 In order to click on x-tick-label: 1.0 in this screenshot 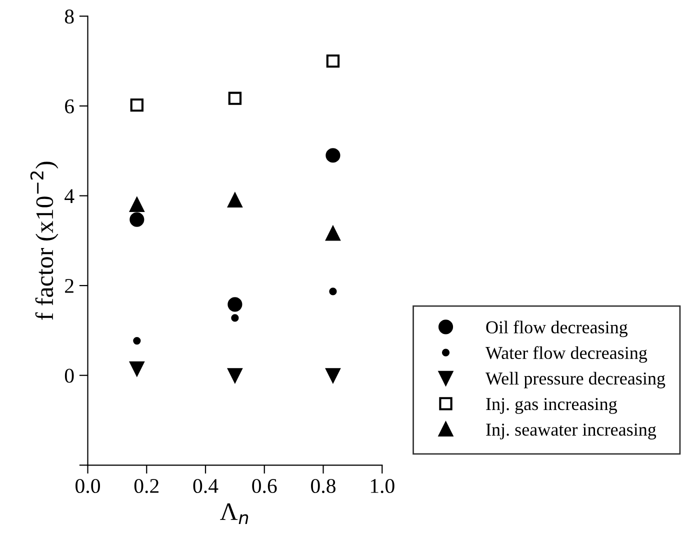, I will do `click(382, 486)`.